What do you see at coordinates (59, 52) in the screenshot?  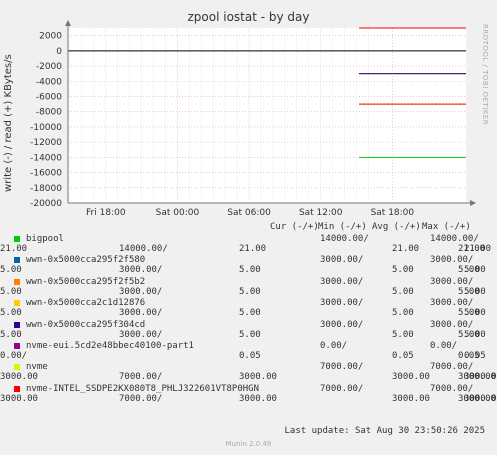 I see `y-tick-label: 0` at bounding box center [59, 52].